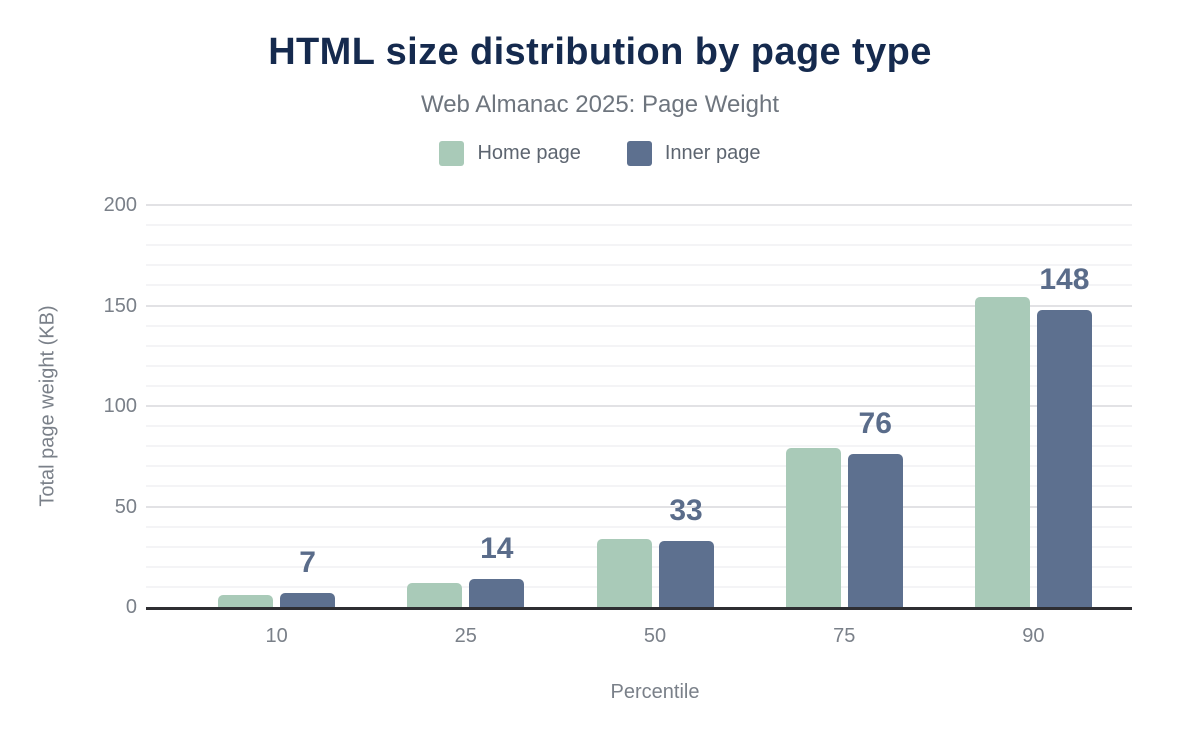 The image size is (1200, 742). Describe the element at coordinates (465, 636) in the screenshot. I see `x-tick-label: 25` at that location.